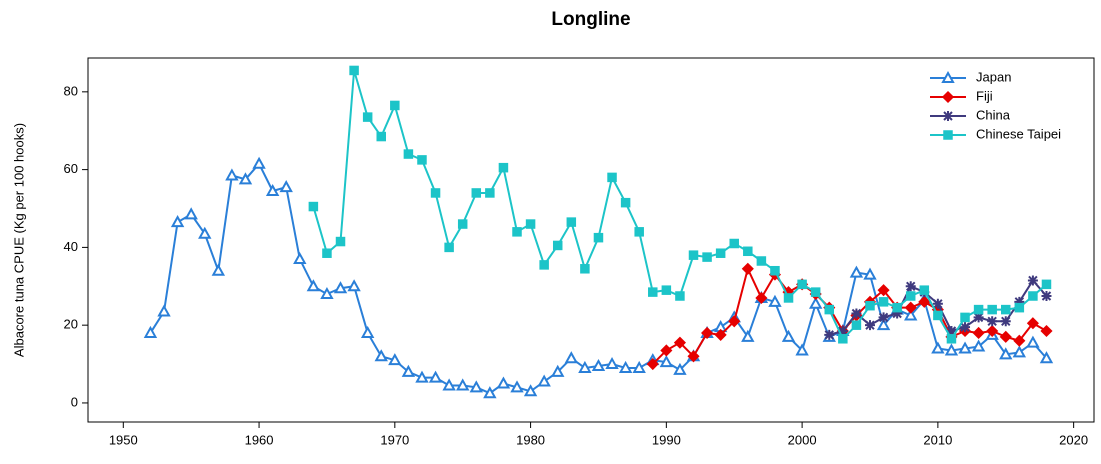 Image resolution: width=1101 pixels, height=464 pixels. What do you see at coordinates (18, 240) in the screenshot?
I see `y-axis-label: Albacore tuna CPUE (Kg per 100 hooks)` at bounding box center [18, 240].